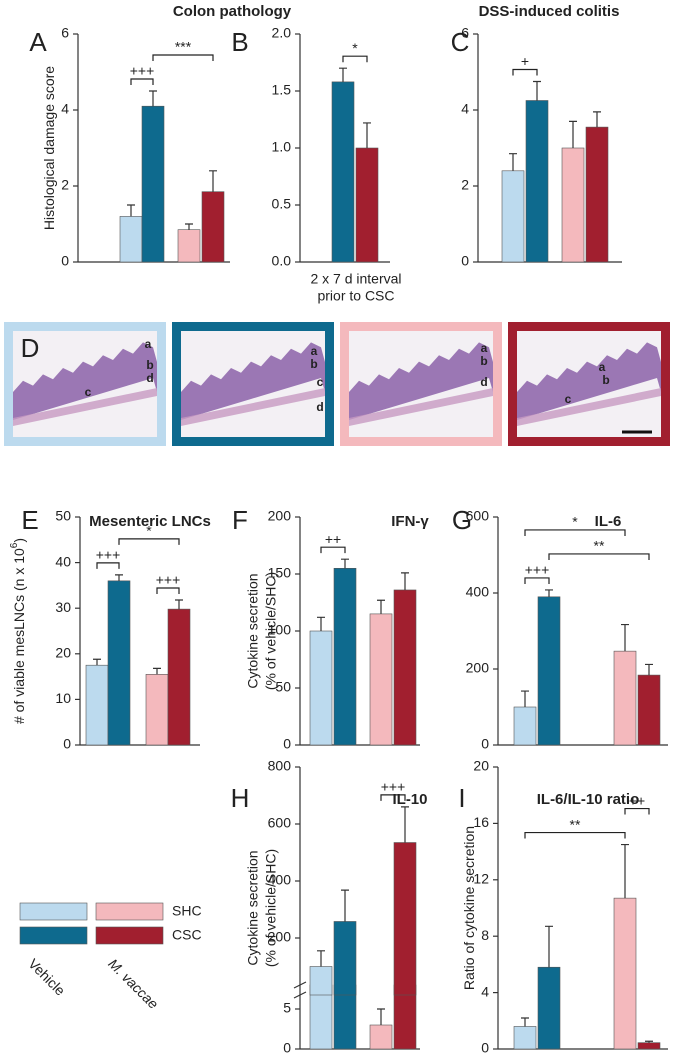 Image resolution: width=677 pixels, height=1059 pixels. I want to click on panel-letter: H, so click(240, 798).